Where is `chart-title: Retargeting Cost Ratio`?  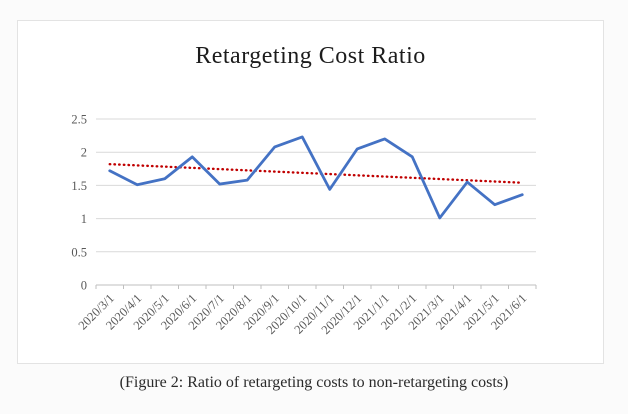 chart-title: Retargeting Cost Ratio is located at coordinates (310, 56).